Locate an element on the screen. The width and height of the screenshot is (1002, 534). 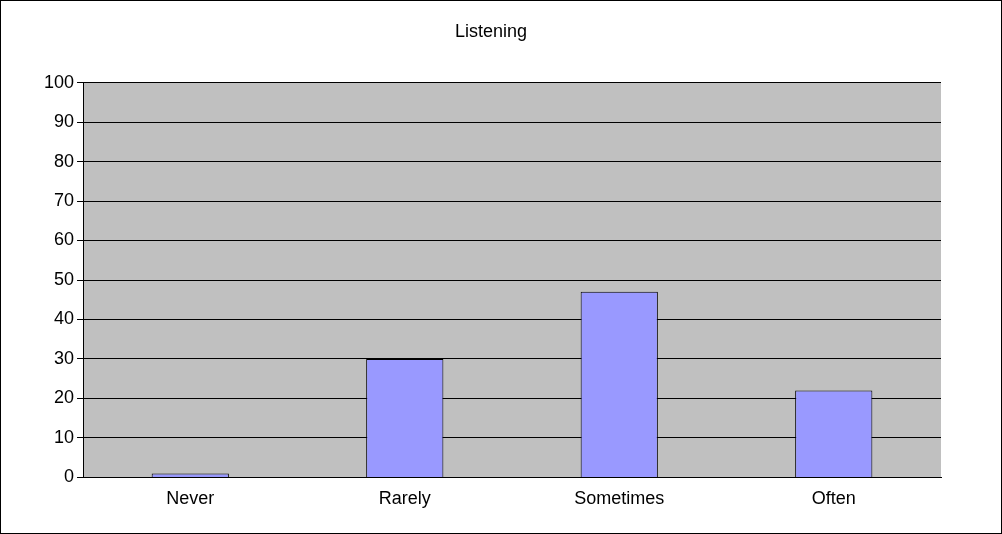
y-tick-label: 90 is located at coordinates (64, 121).